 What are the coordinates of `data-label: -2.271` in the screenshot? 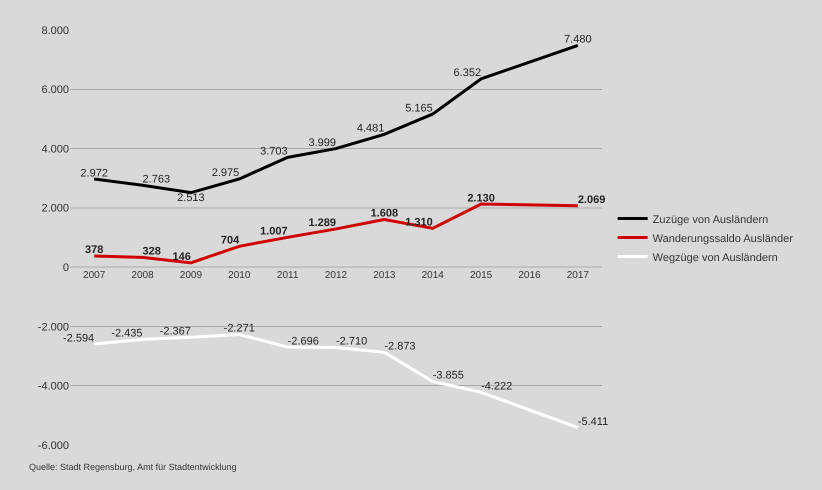 It's located at (239, 328).